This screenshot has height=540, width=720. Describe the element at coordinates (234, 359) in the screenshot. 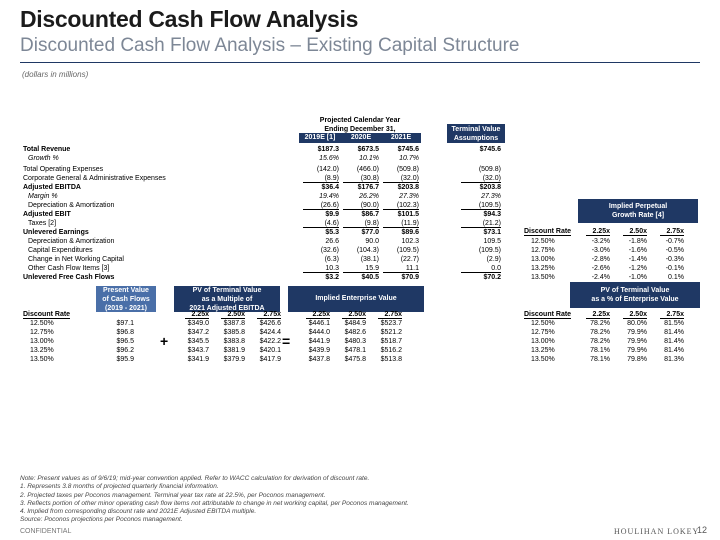

I see `pv-terminal-value: $379.9` at that location.